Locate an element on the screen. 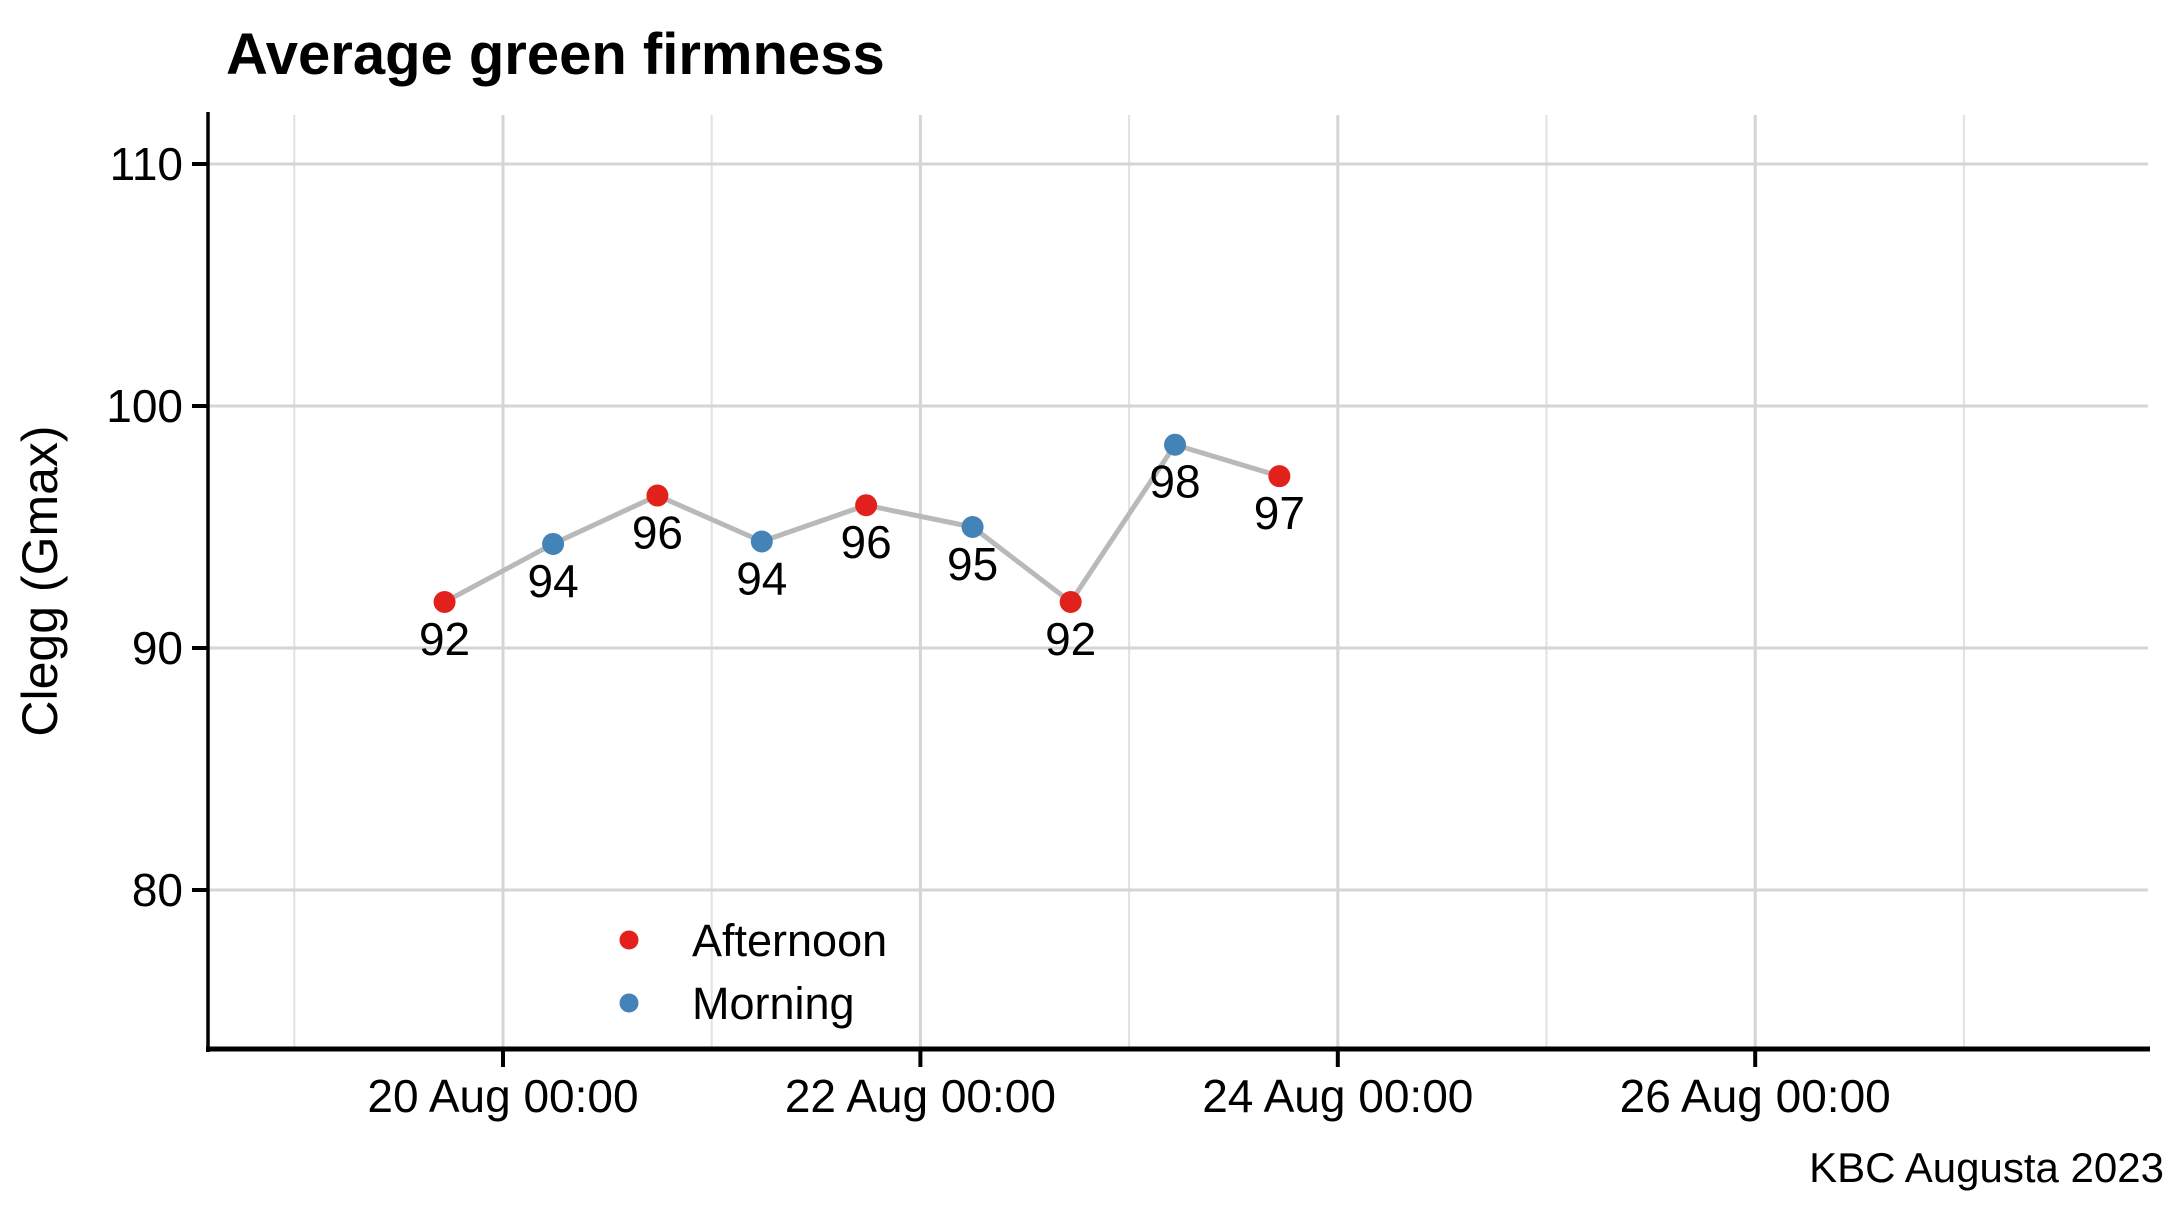 Image resolution: width=2179 pixels, height=1224 pixels. chart-title: Average green firmness is located at coordinates (555, 54).